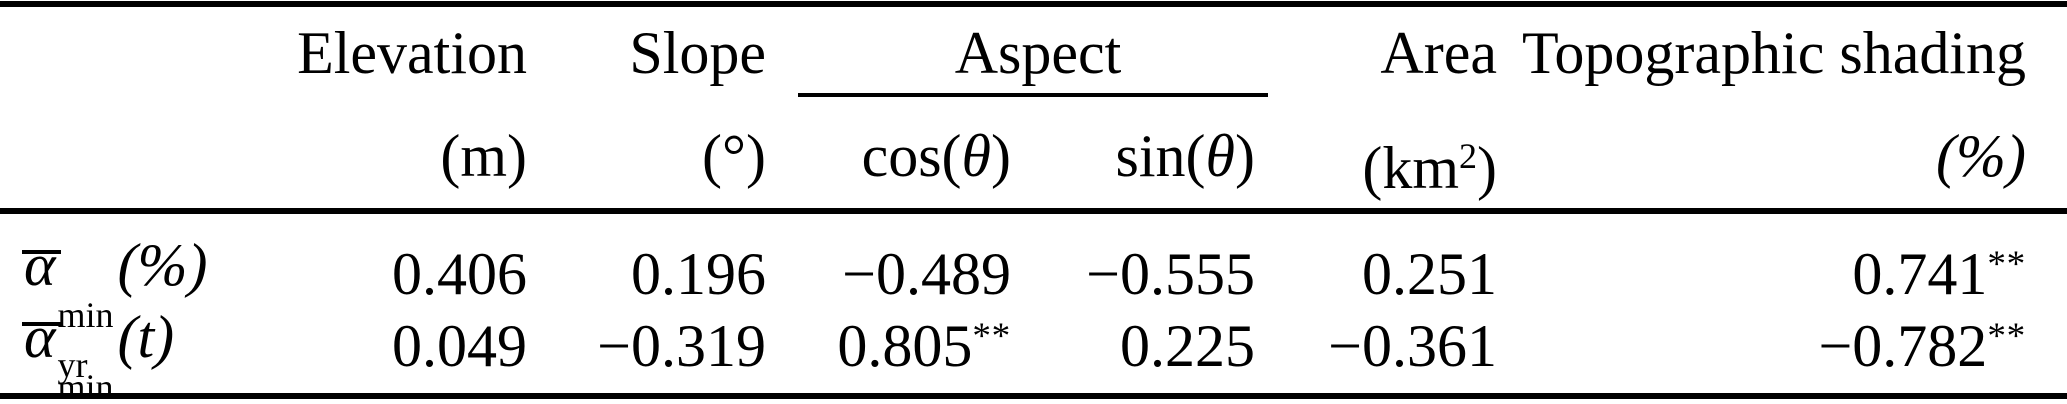 This screenshot has height=404, width=2067. I want to click on cell-value: 0.741, so click(1920, 273).